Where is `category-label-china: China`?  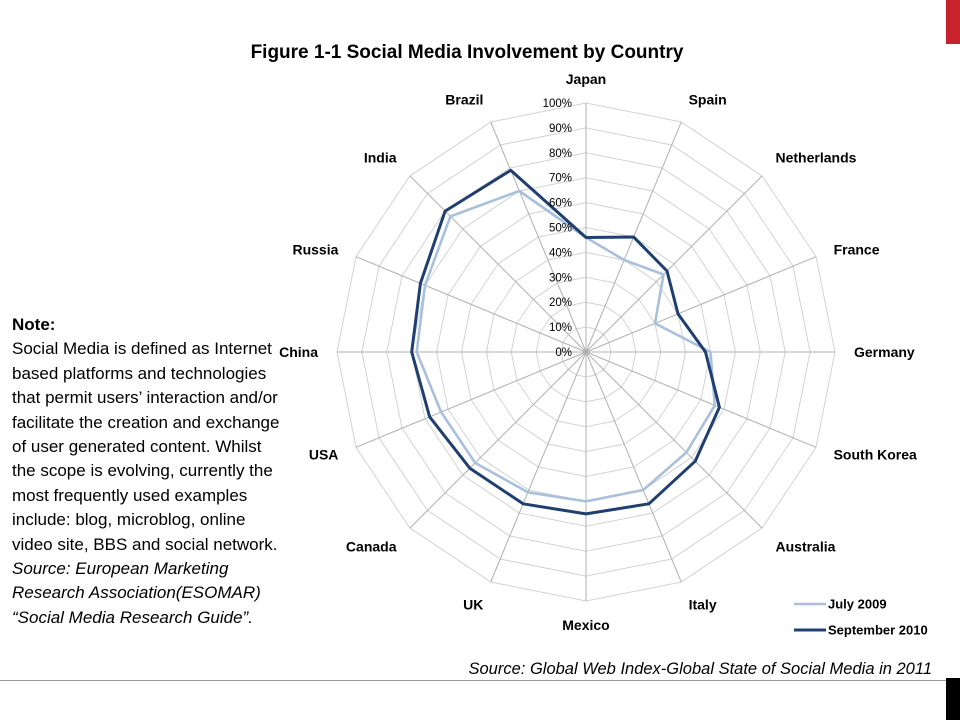
category-label-china: China is located at coordinates (298, 352).